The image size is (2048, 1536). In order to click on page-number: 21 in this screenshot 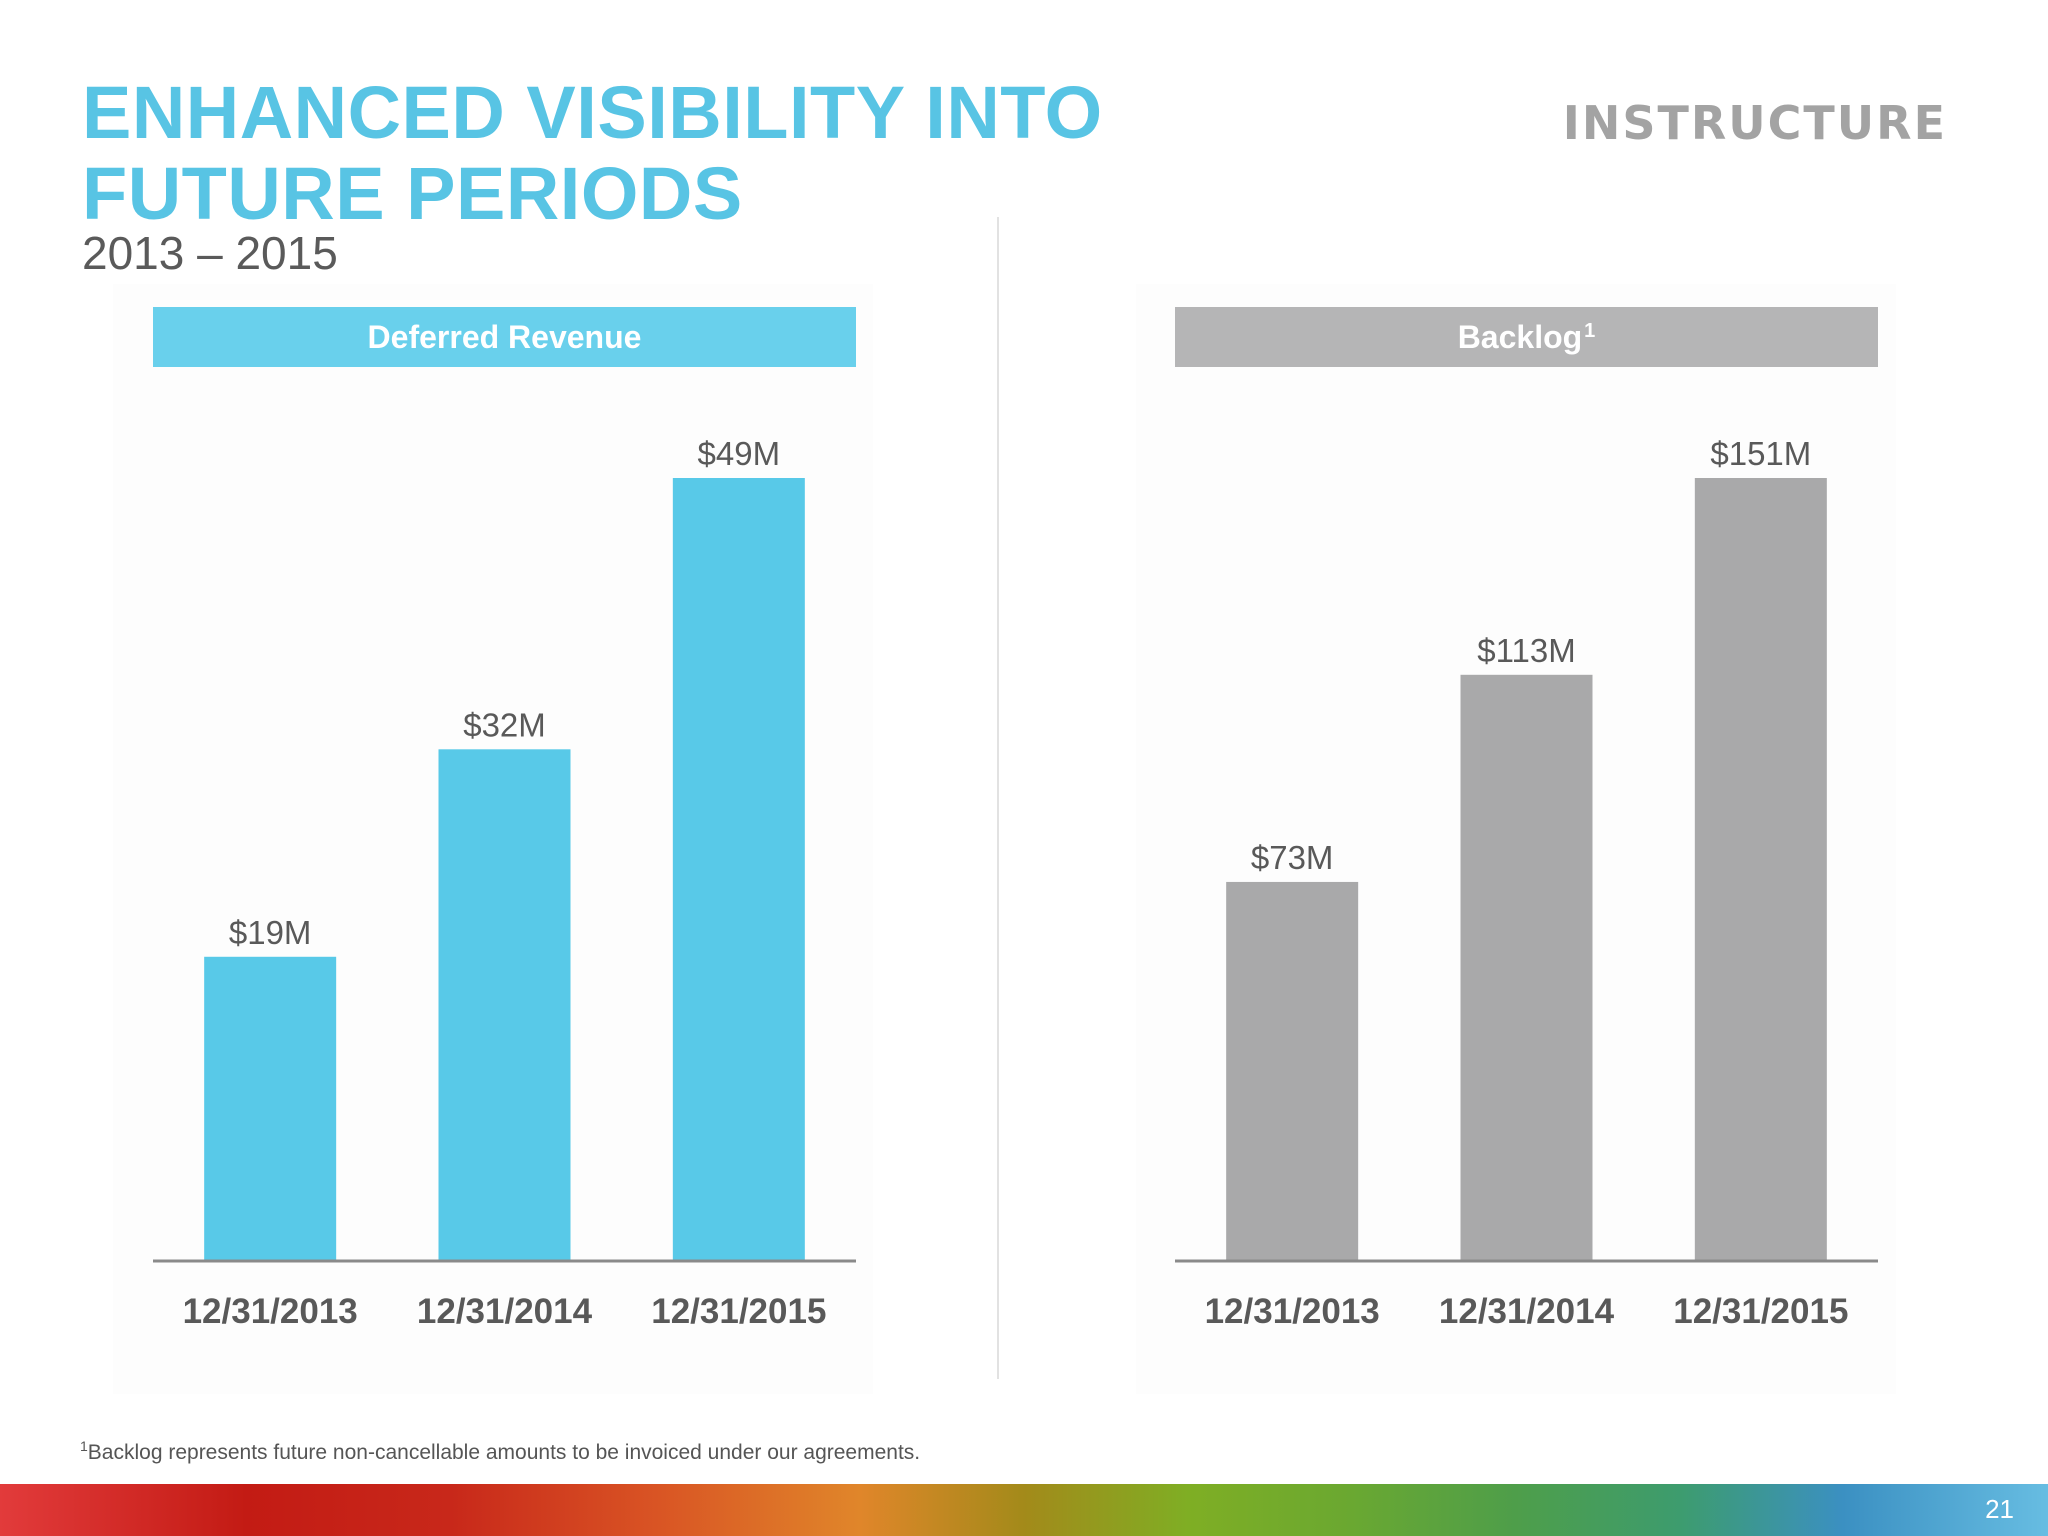, I will do `click(1999, 1509)`.